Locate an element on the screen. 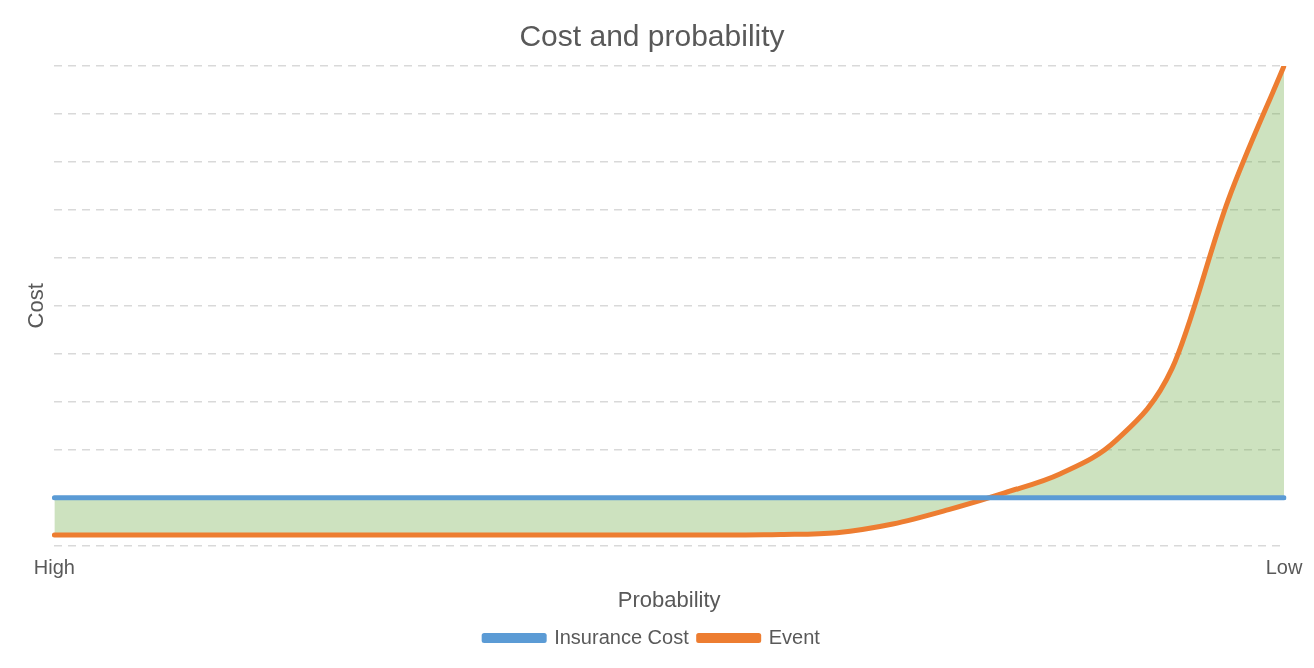 The height and width of the screenshot is (668, 1314). y-axis-title: Cost is located at coordinates (36, 306).